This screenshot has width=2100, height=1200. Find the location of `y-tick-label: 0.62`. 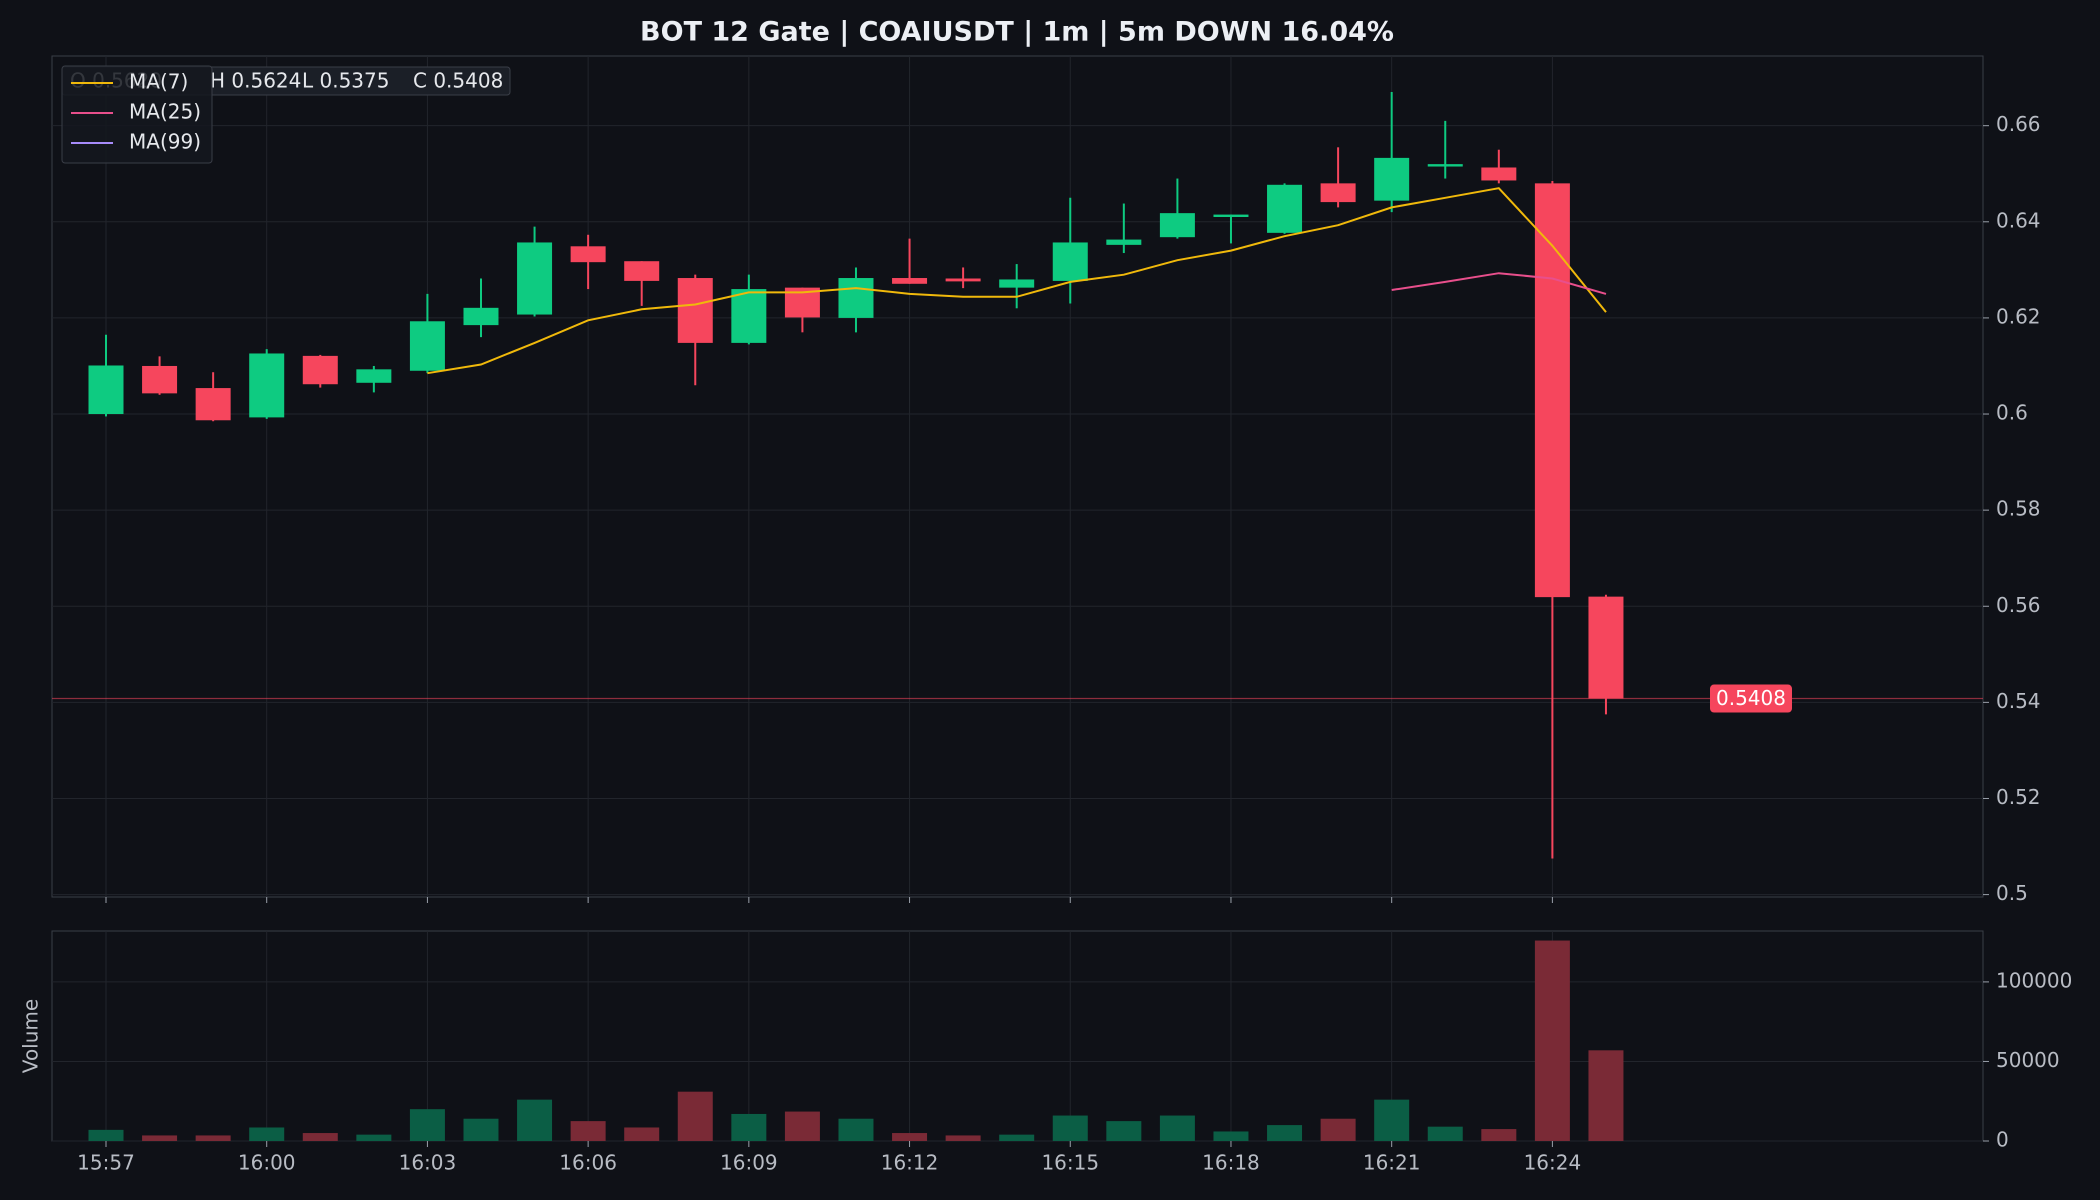

y-tick-label: 0.62 is located at coordinates (2018, 316).